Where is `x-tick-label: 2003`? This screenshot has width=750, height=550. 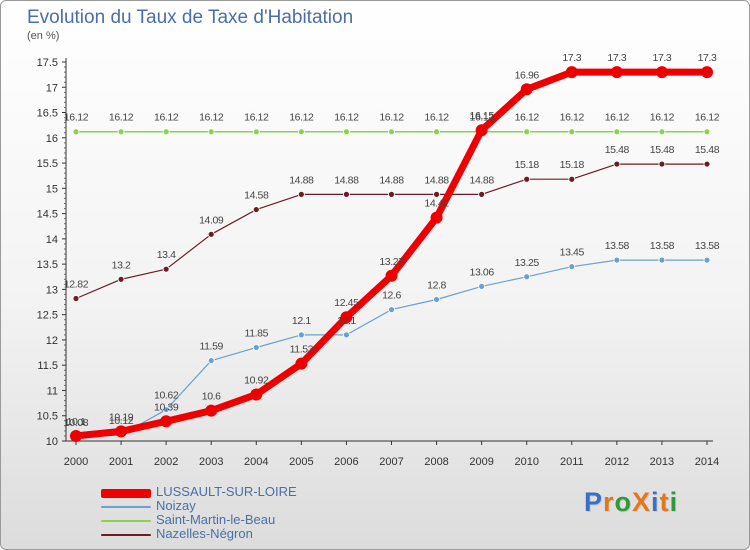 x-tick-label: 2003 is located at coordinates (211, 462).